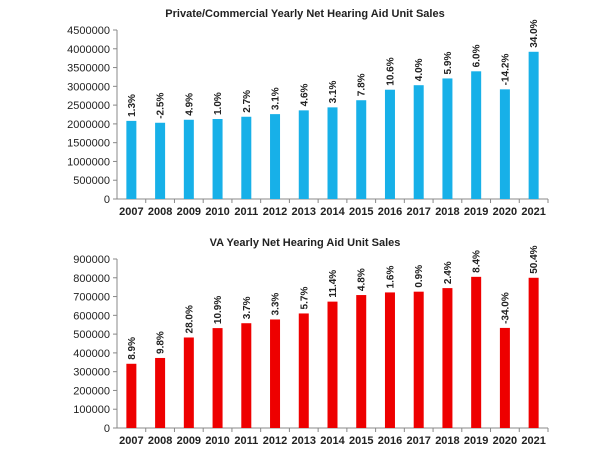  Describe the element at coordinates (390, 212) in the screenshot. I see `private-x-tick-label: 2016` at that location.